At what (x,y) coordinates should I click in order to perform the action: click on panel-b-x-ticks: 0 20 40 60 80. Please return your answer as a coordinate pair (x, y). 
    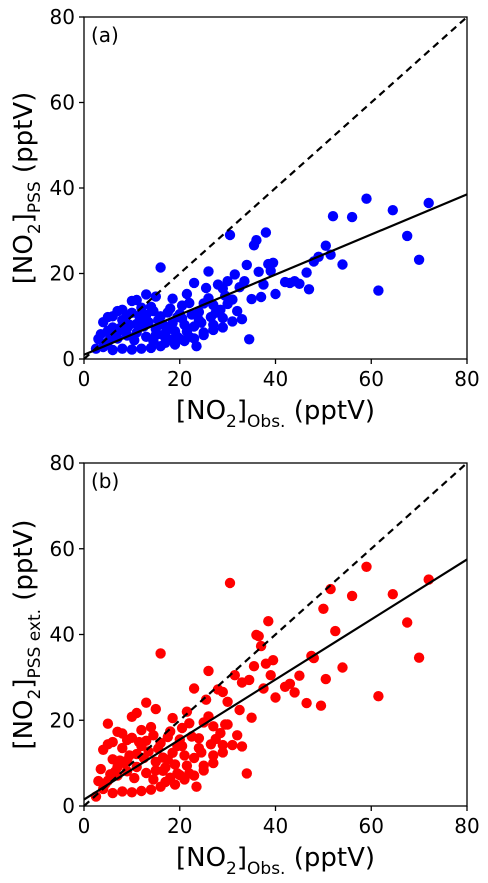
    Looking at the image, I should click on (279, 822).